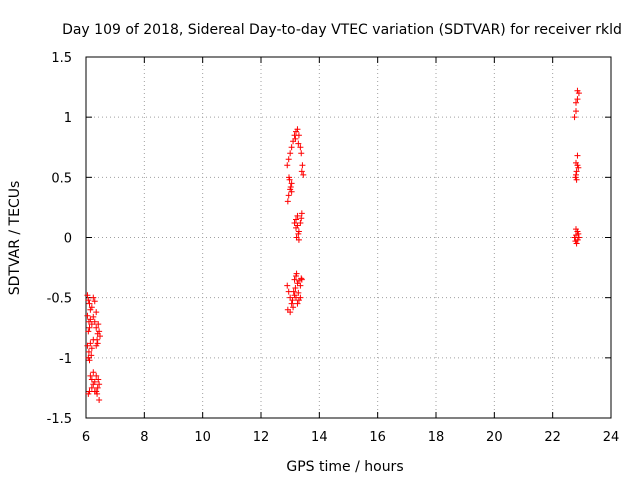 This screenshot has height=480, width=640. Describe the element at coordinates (68, 239) in the screenshot. I see `y-tick-label: 0` at that location.